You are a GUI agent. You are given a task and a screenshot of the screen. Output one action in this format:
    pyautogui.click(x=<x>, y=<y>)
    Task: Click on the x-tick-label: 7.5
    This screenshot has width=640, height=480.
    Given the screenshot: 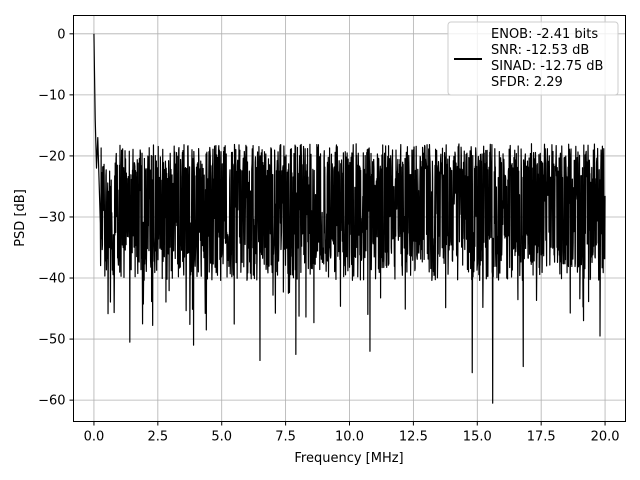 What is the action you would take?
    pyautogui.click(x=285, y=437)
    